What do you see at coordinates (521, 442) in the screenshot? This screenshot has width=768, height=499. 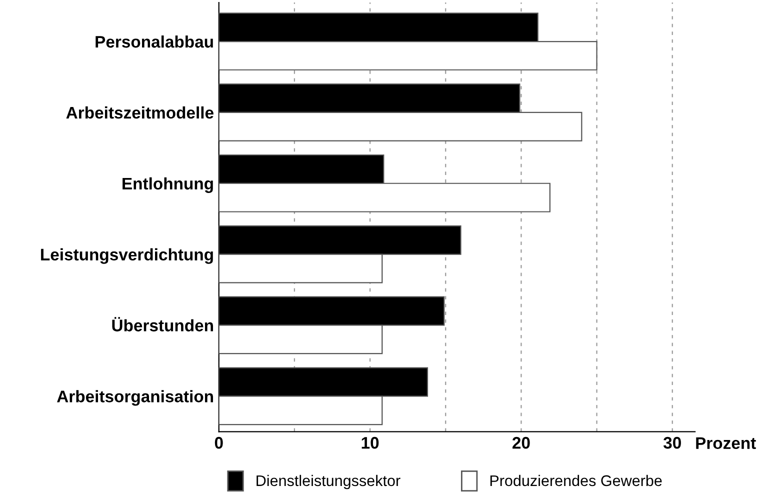 I see `x-tick-label: 20` at bounding box center [521, 442].